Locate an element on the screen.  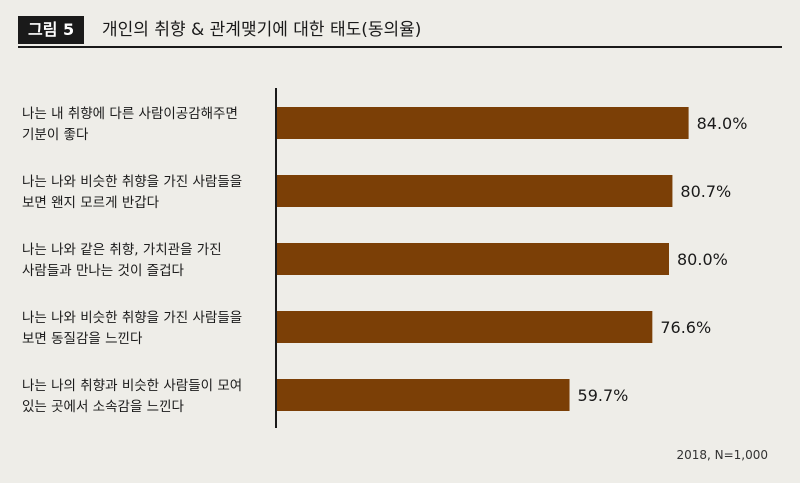
category-label-5-line-1: 나는 나의 취향과 비슷한 사람들이 모여 is located at coordinates (132, 386).